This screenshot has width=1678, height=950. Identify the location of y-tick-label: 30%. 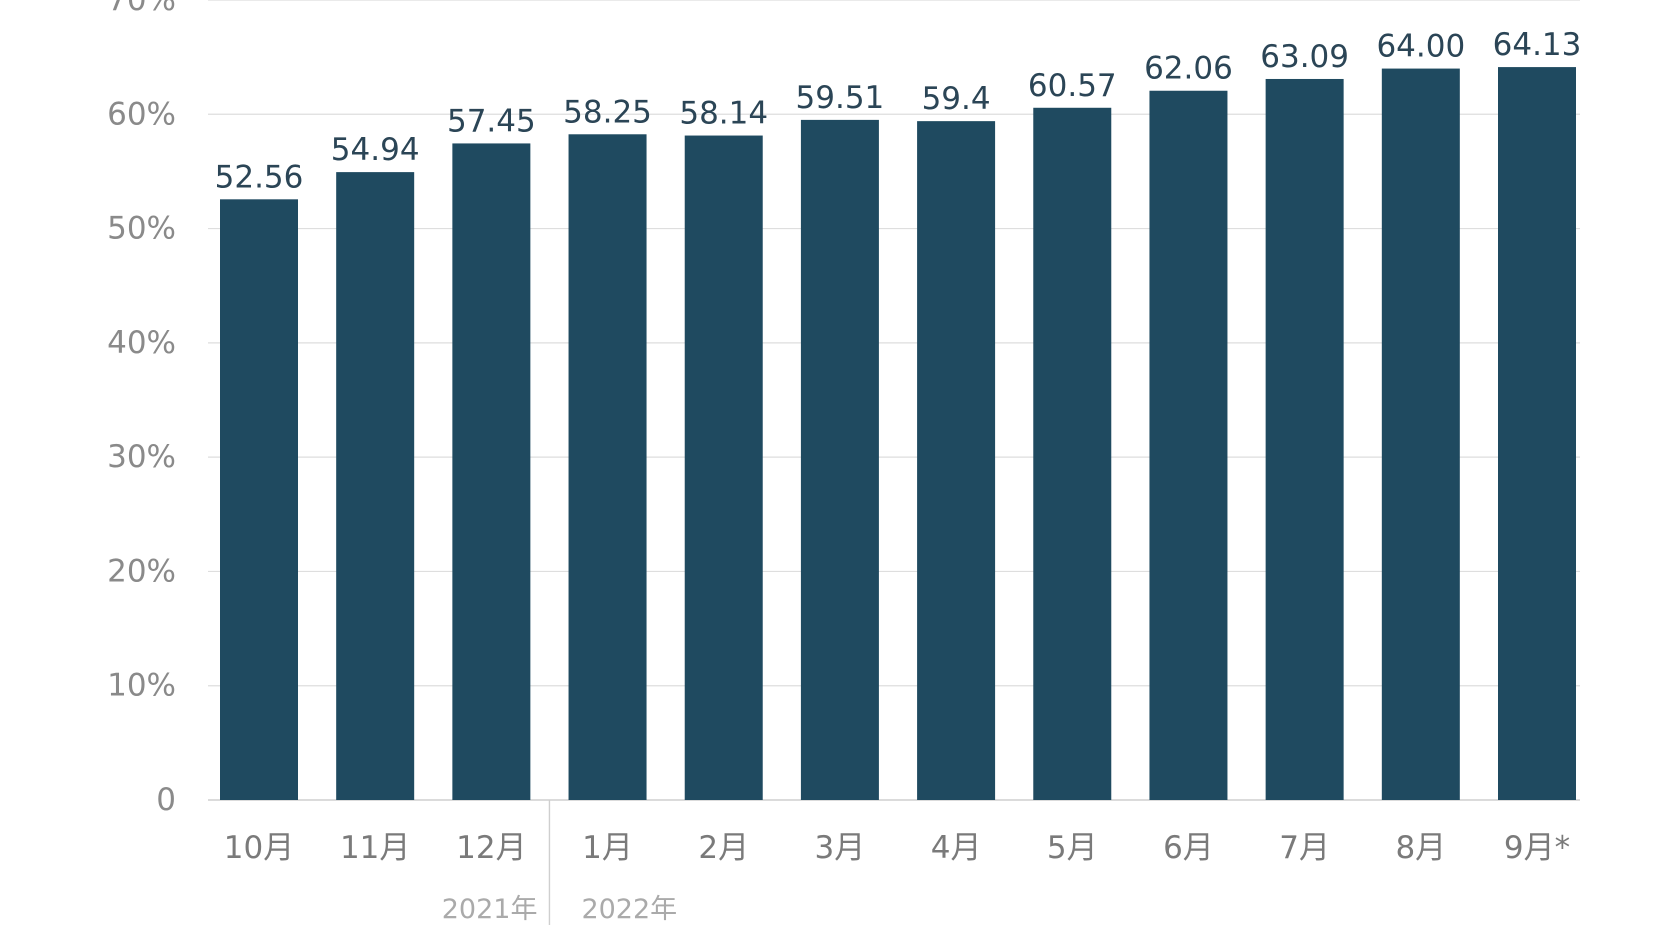
(141, 457).